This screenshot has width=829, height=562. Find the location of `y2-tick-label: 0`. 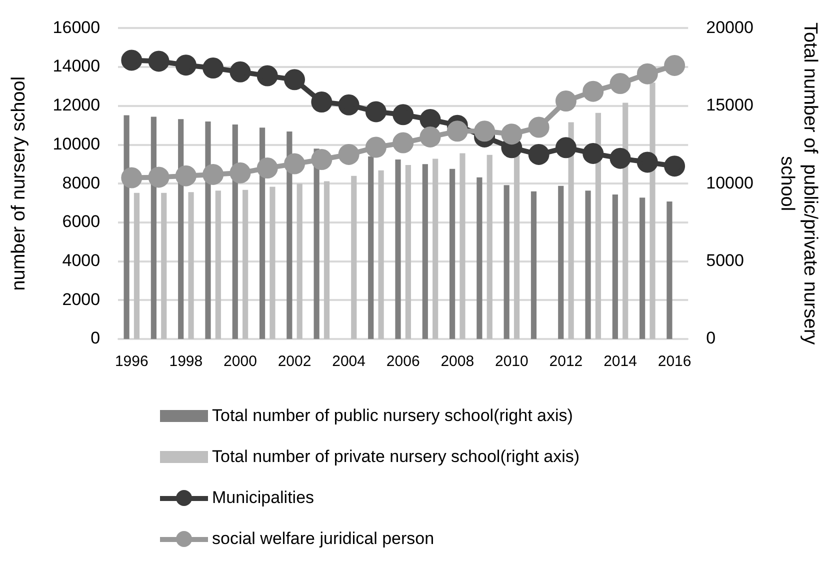

y2-tick-label: 0 is located at coordinates (711, 338).